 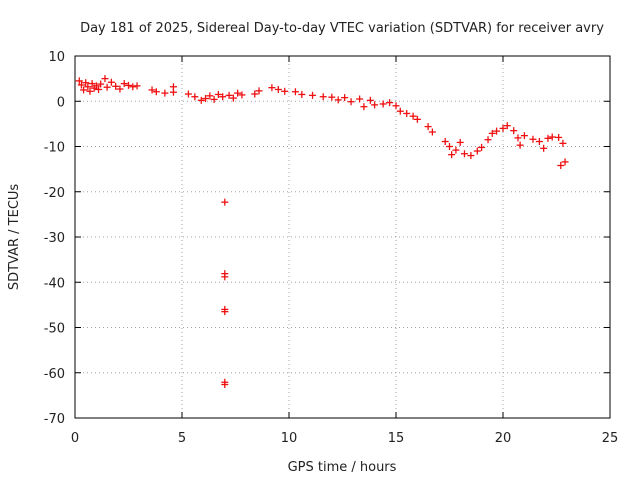 I want to click on x-axis-label: GPS time / hours, so click(x=342, y=467).